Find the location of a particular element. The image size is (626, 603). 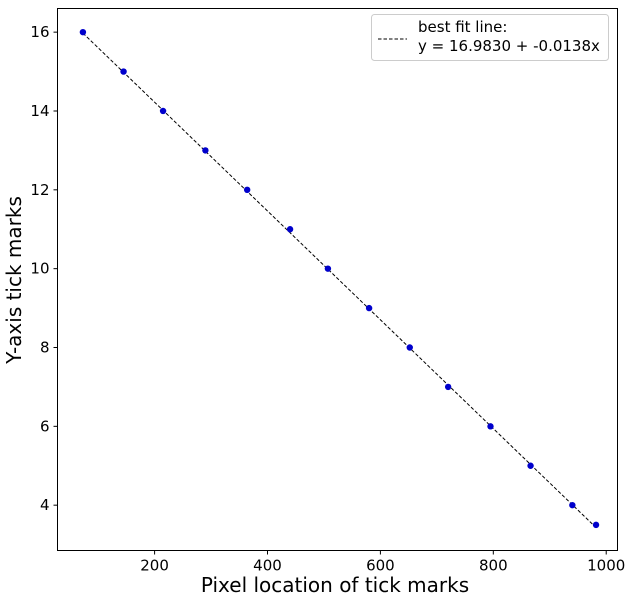

x-axis-label: Pixel location of tick marks is located at coordinates (335, 585).